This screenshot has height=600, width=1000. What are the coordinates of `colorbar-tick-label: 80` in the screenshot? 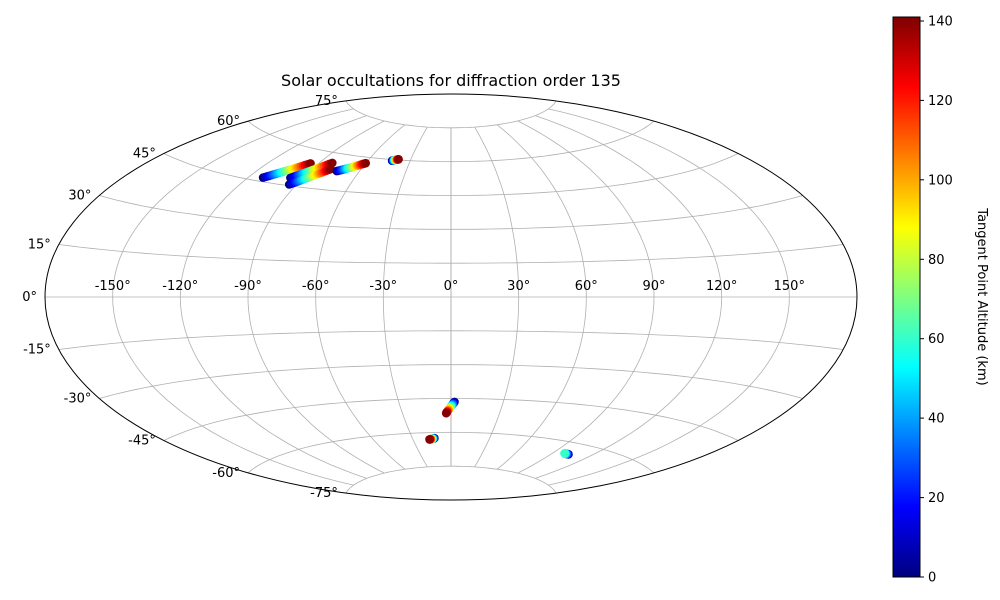 It's located at (936, 260).